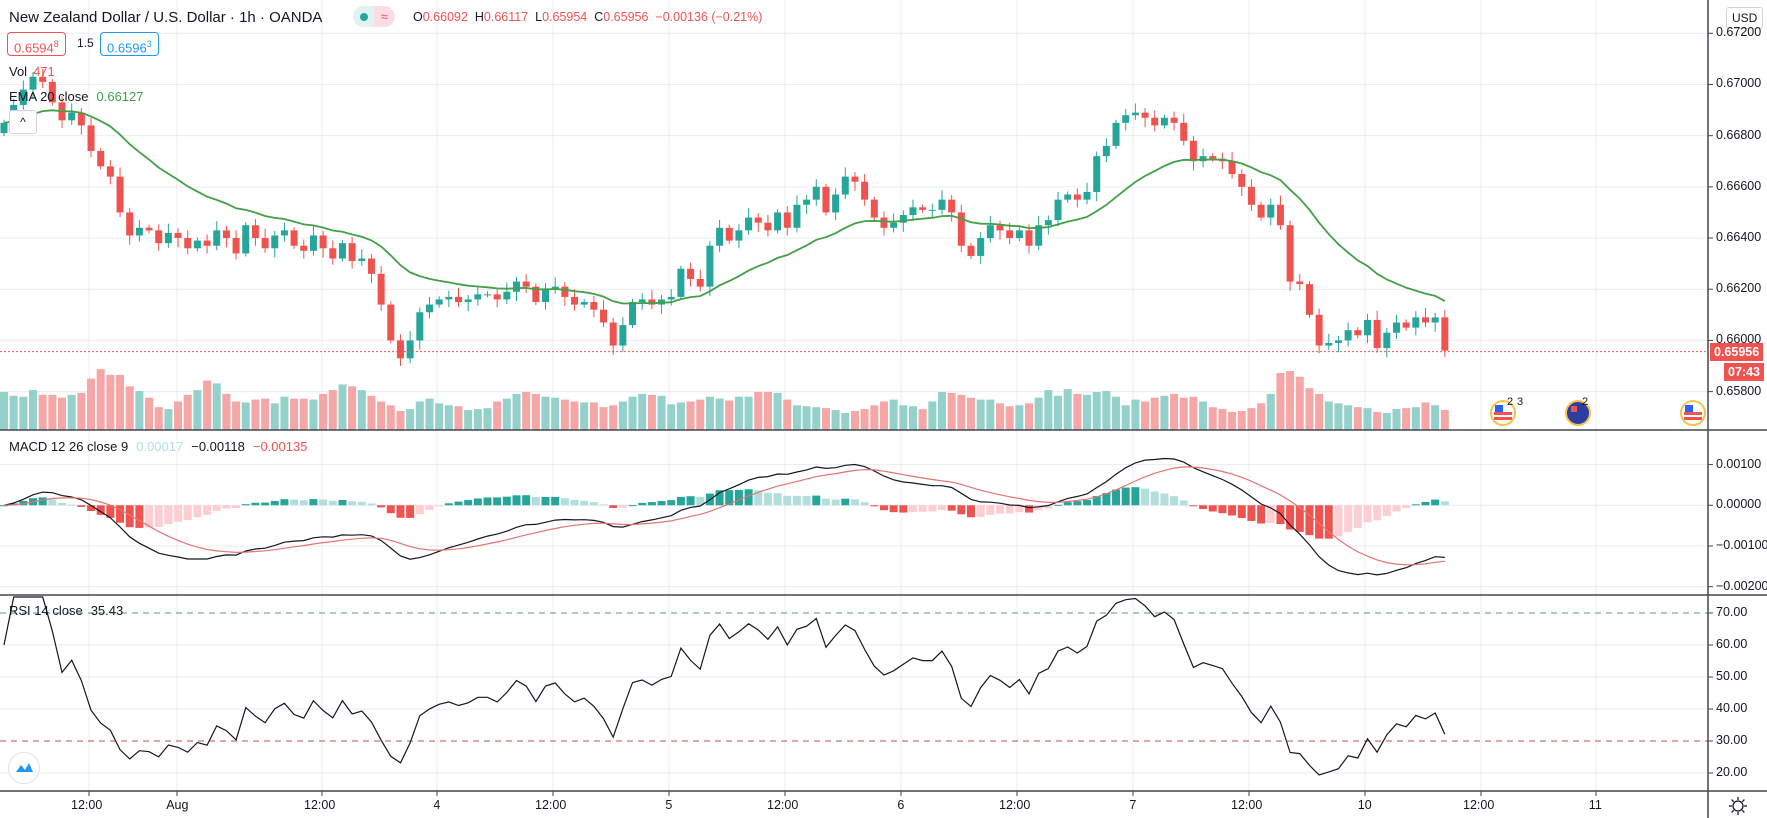  I want to click on market-status-pill: ≈, so click(374, 16).